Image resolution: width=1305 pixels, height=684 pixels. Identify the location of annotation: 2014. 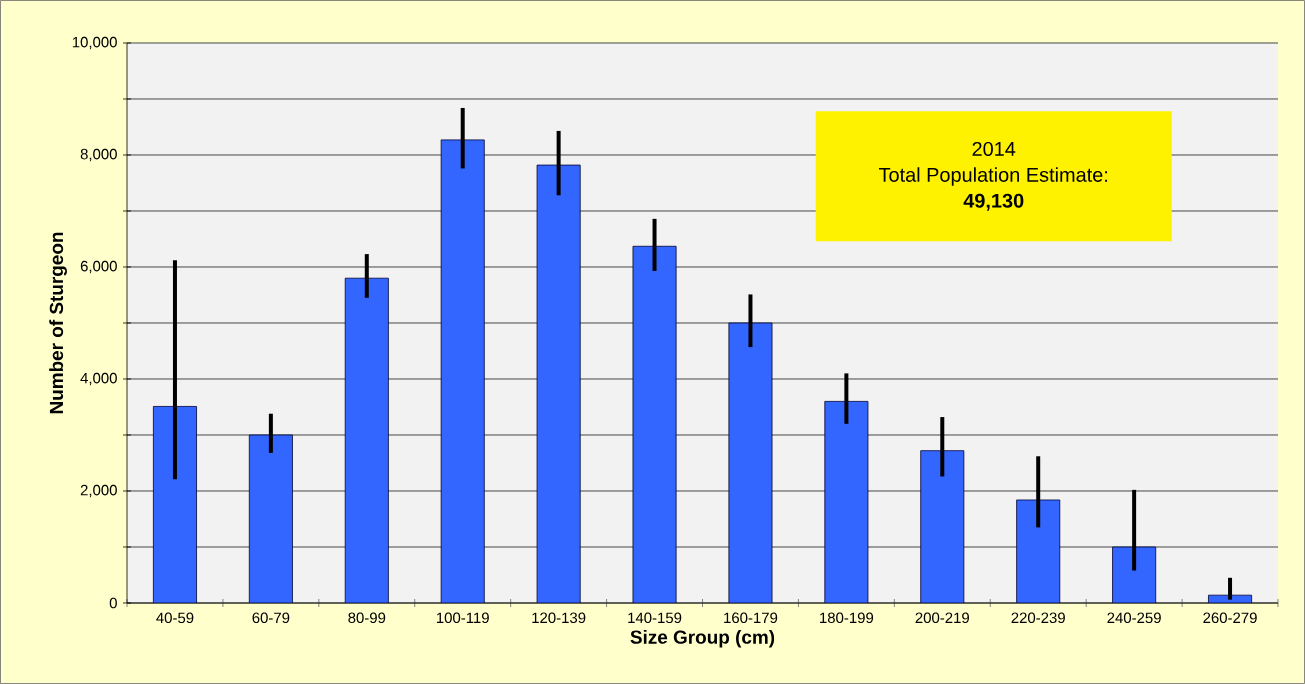
(994, 148).